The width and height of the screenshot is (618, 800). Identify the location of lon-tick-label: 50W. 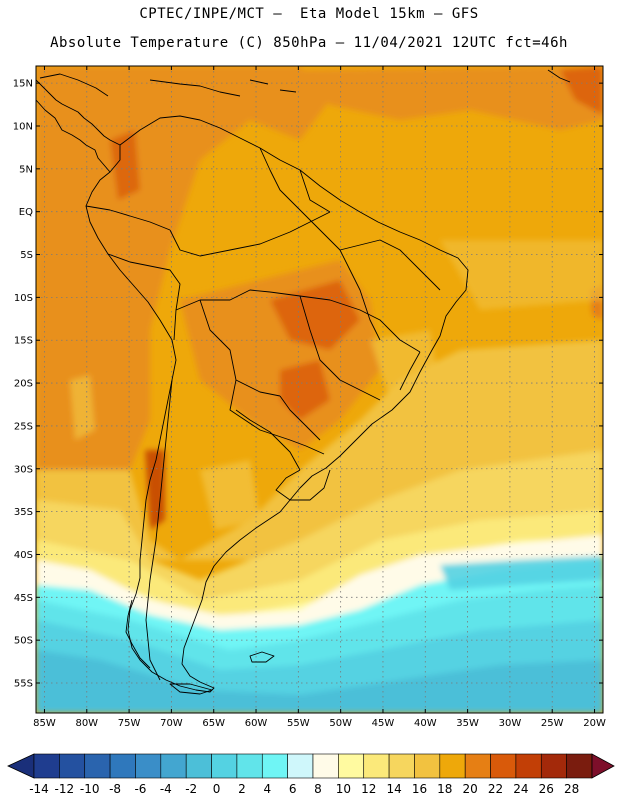
(340, 723).